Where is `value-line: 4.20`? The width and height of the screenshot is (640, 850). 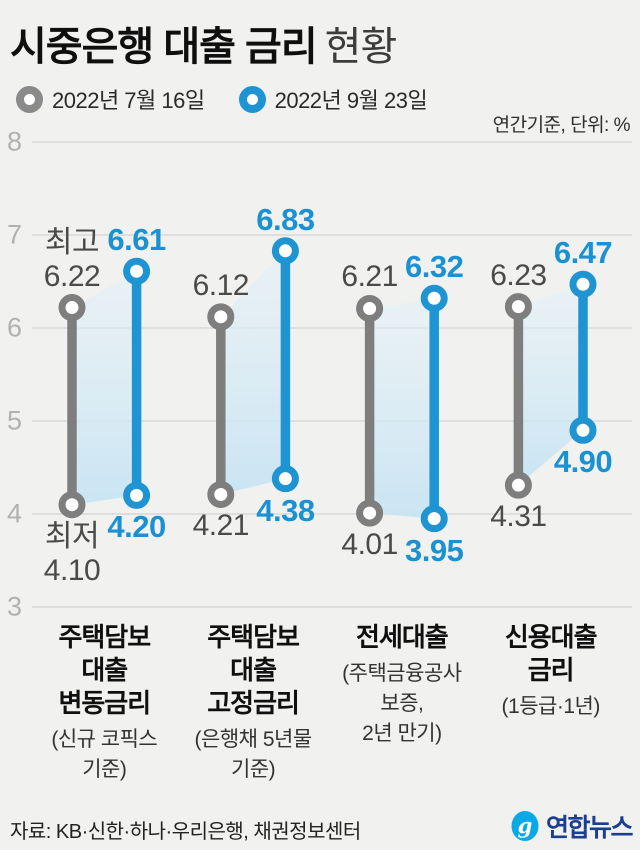
value-line: 4.20 is located at coordinates (136, 527).